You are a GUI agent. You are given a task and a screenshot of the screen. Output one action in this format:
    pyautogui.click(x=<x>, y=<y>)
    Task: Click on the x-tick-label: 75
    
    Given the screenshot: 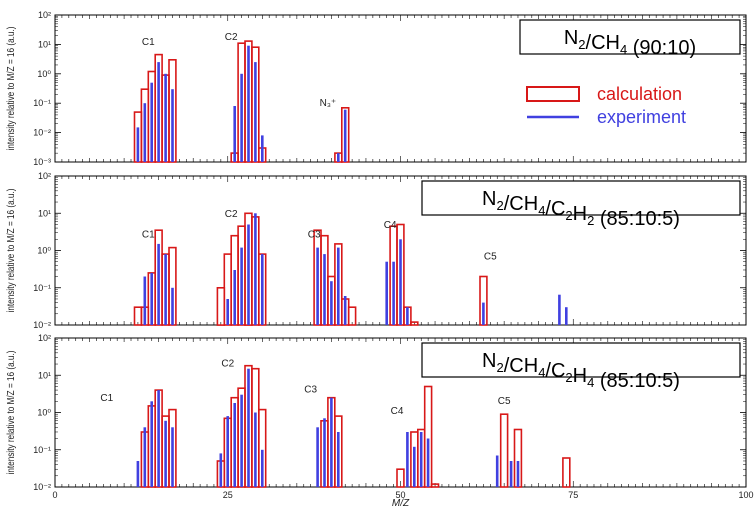 What is the action you would take?
    pyautogui.click(x=573, y=495)
    